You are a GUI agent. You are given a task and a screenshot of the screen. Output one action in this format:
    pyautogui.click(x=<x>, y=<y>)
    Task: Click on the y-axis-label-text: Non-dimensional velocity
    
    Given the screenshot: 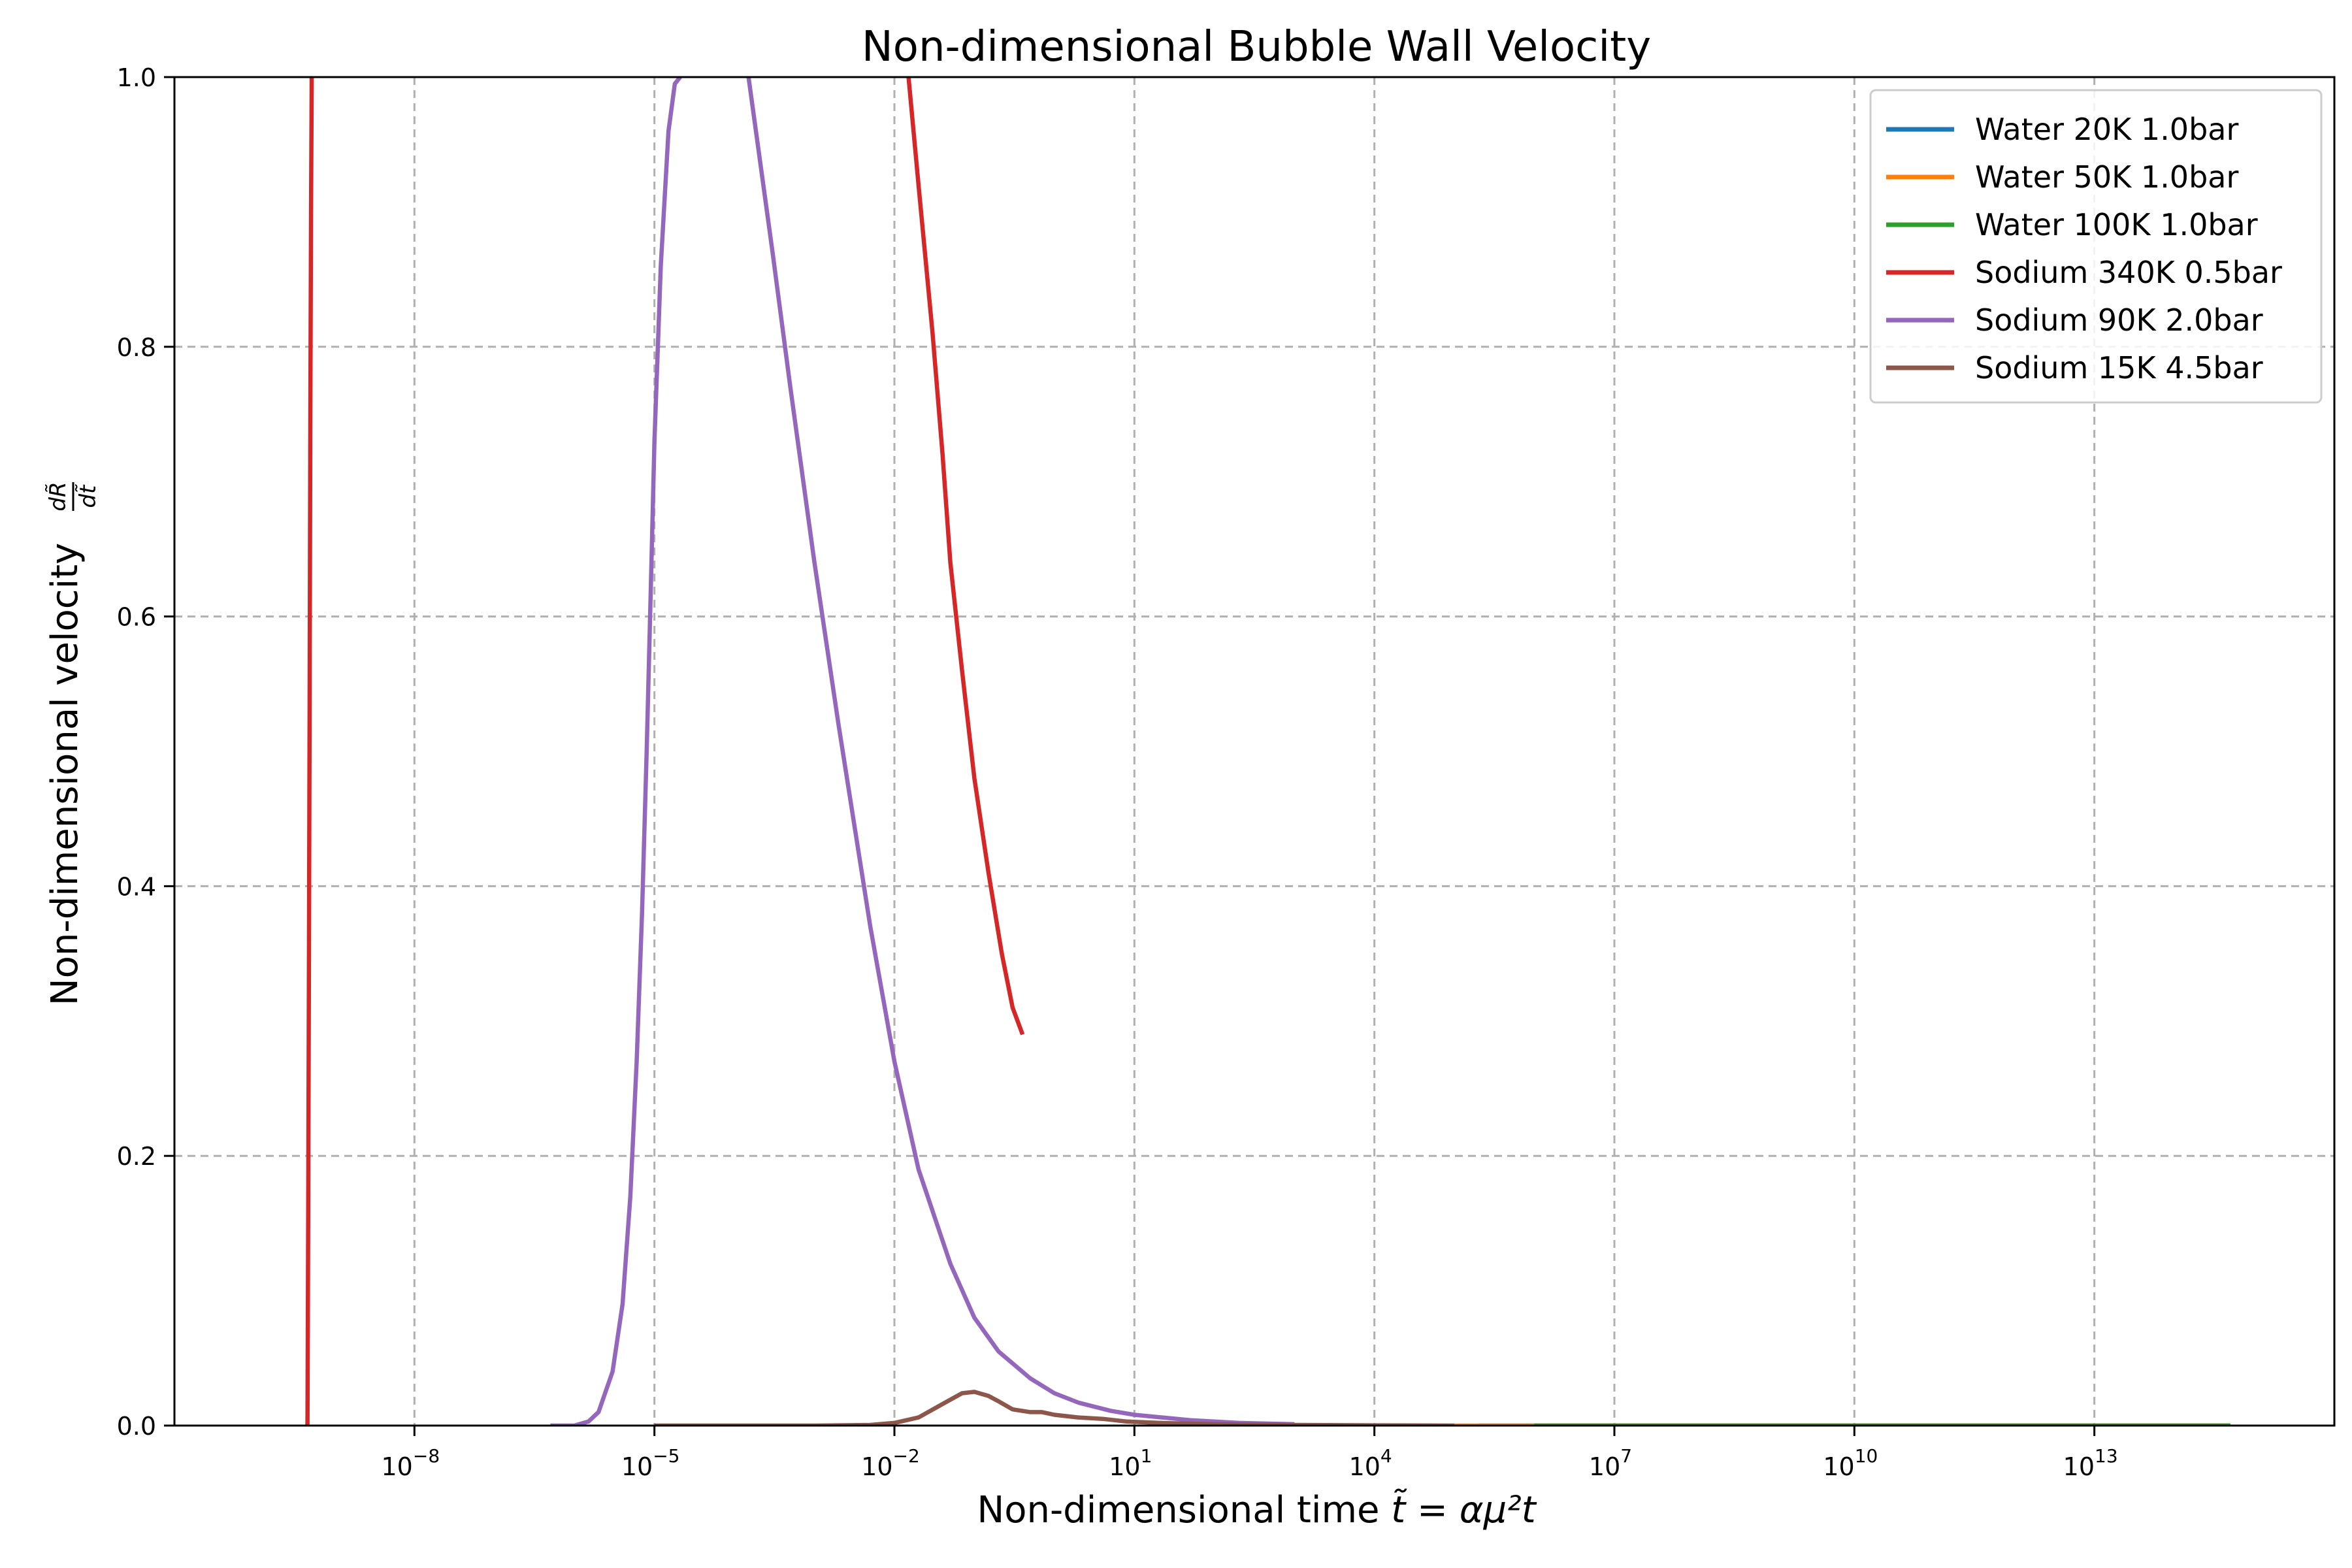 What is the action you would take?
    pyautogui.click(x=65, y=774)
    